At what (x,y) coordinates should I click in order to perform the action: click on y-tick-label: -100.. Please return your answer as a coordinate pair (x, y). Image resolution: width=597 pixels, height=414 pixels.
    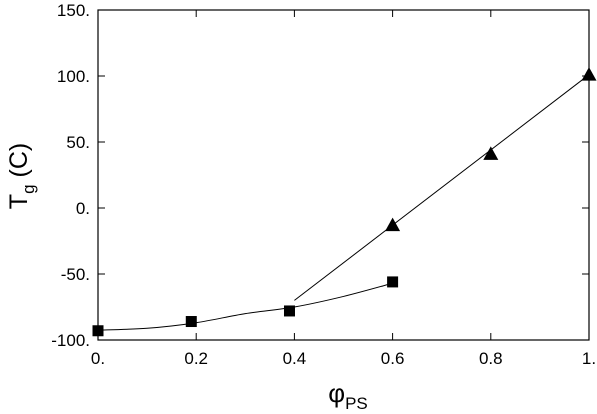
    Looking at the image, I should click on (70, 340).